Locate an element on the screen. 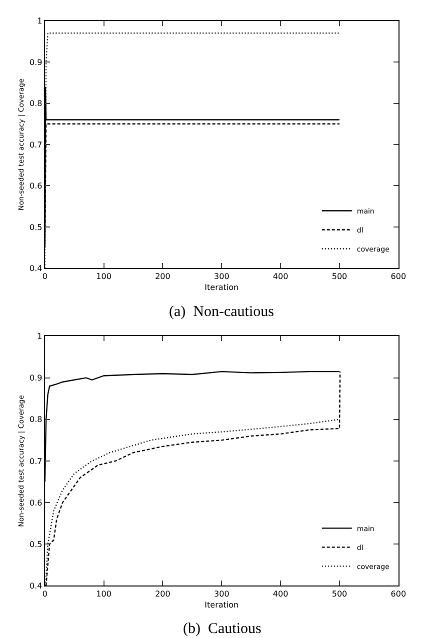  text: (a) Non-cautious is located at coordinates (221, 312).